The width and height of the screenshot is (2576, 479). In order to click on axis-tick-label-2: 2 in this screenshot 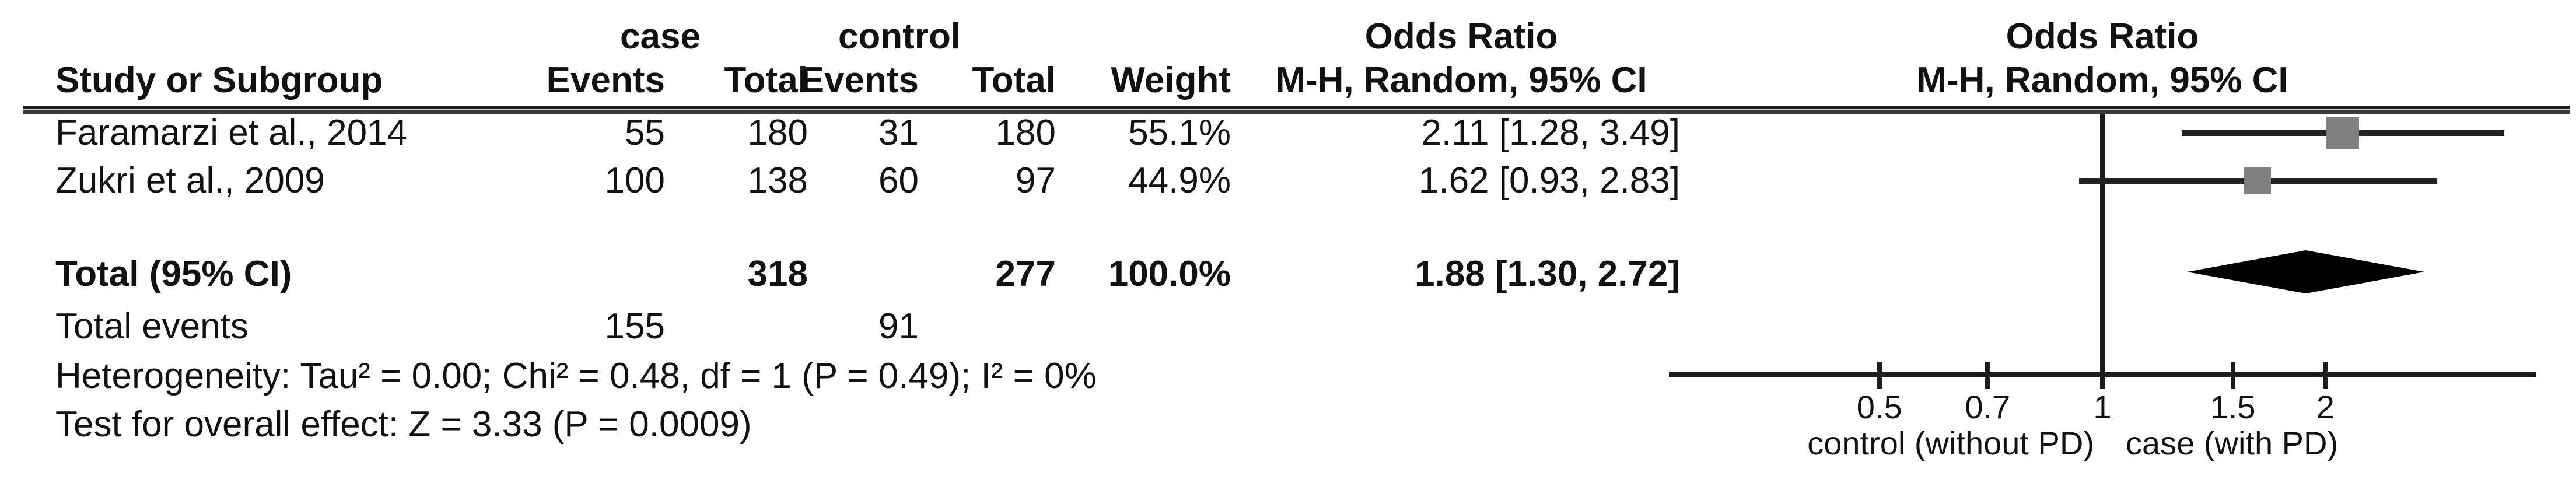, I will do `click(2325, 407)`.